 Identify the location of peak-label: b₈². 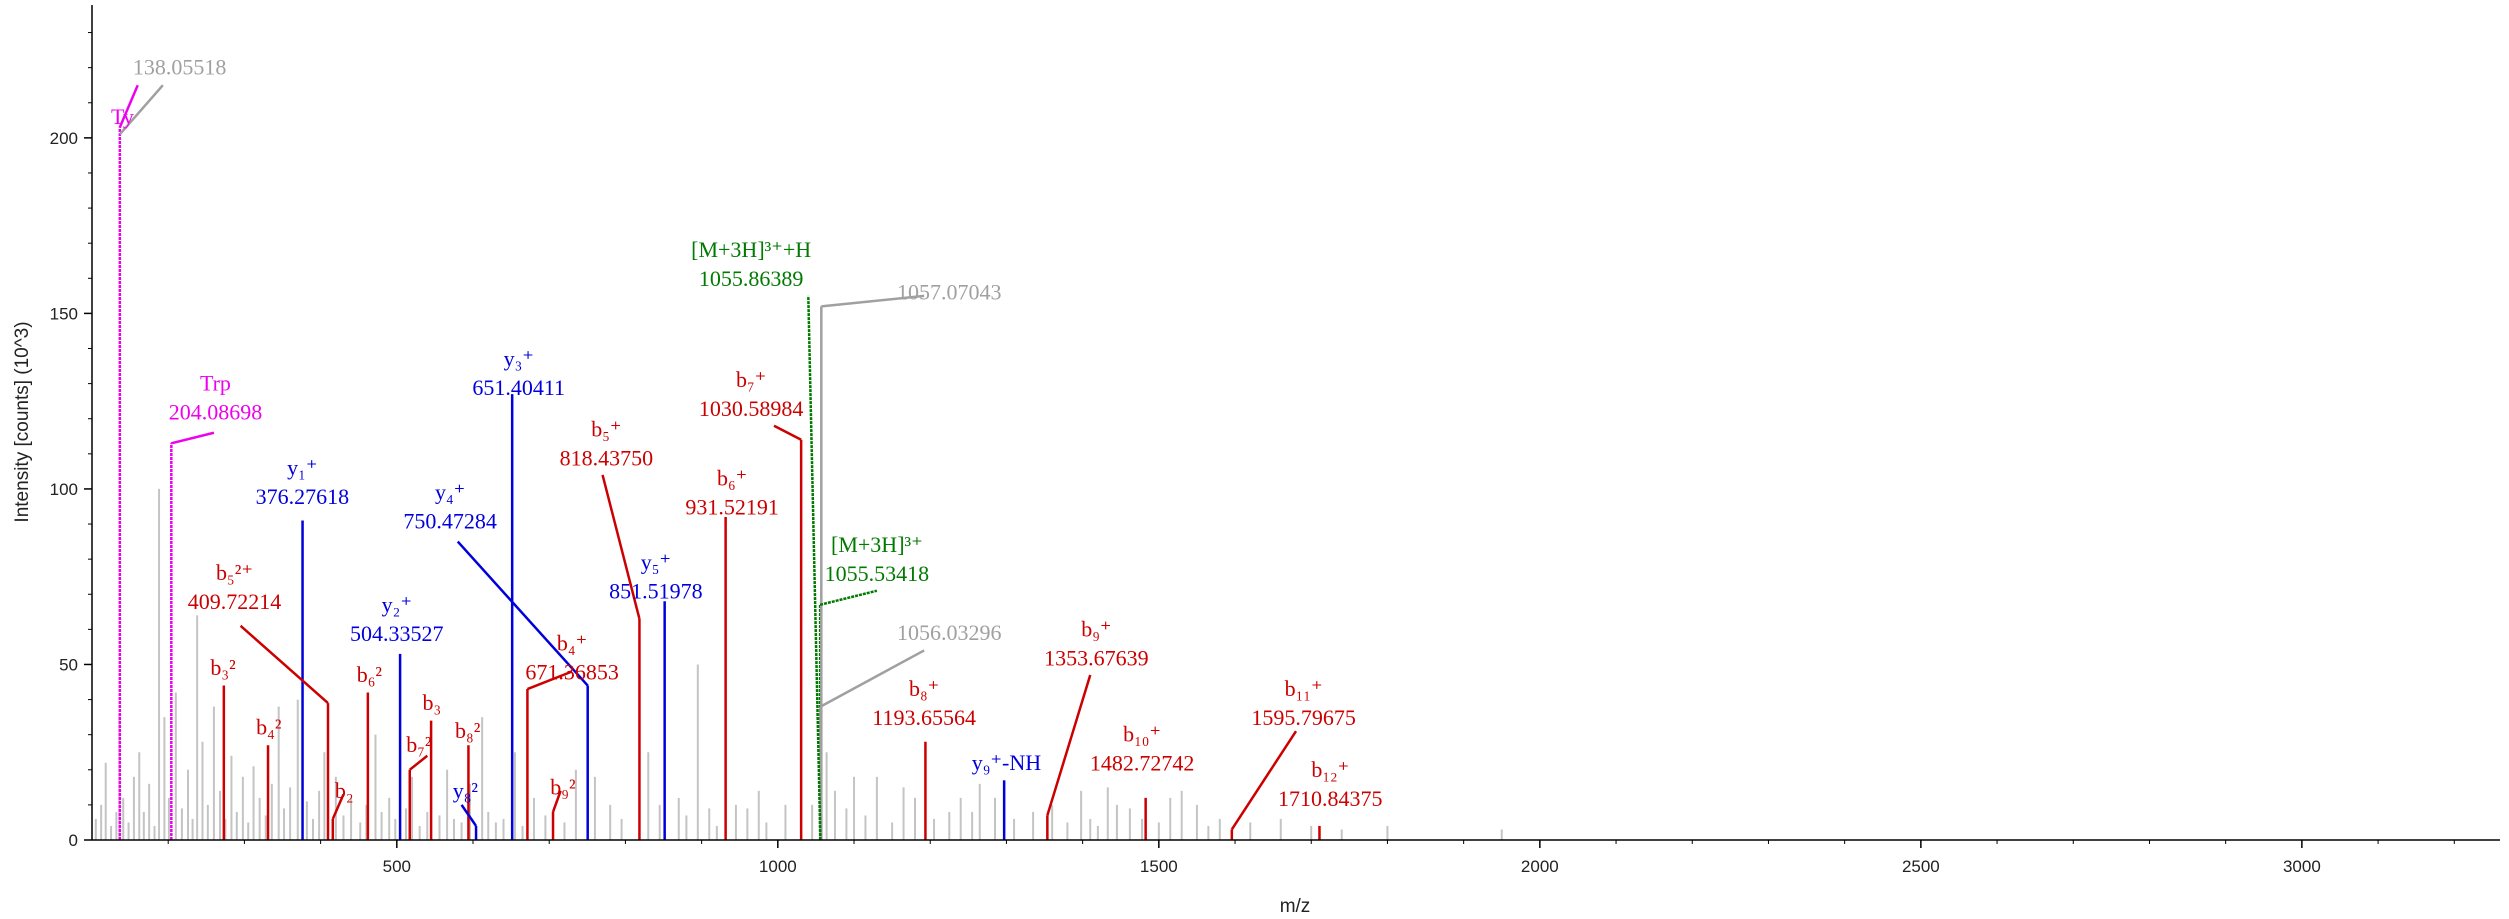
(468, 730).